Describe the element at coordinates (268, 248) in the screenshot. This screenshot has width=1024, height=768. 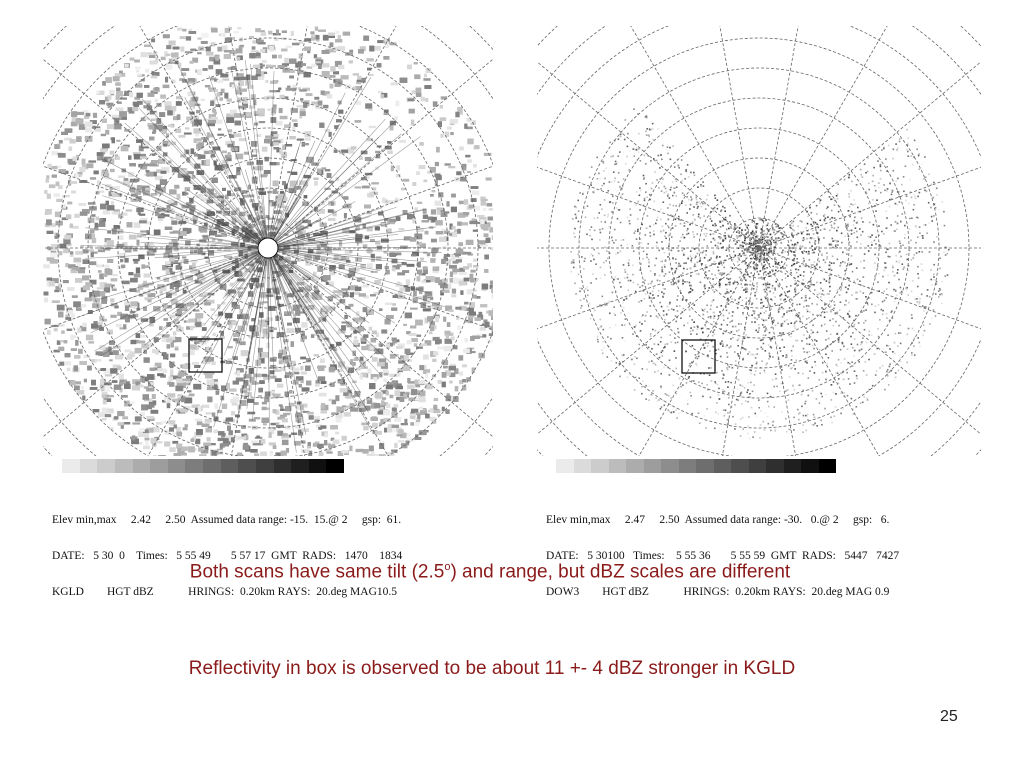
I see `kgld-radar-center` at that location.